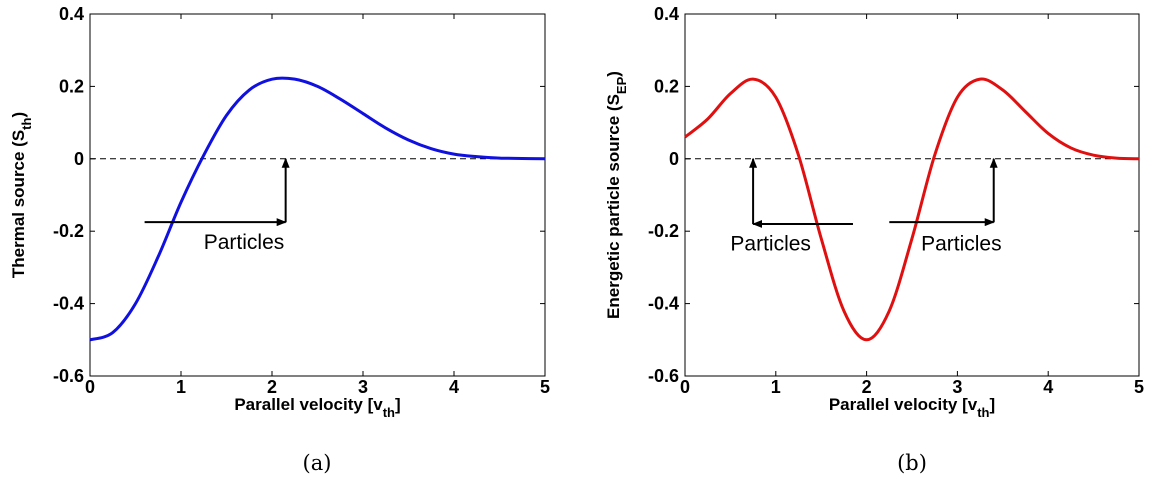 This screenshot has height=491, width=1151. What do you see at coordinates (912, 463) in the screenshot?
I see `panel-caption: (b)` at bounding box center [912, 463].